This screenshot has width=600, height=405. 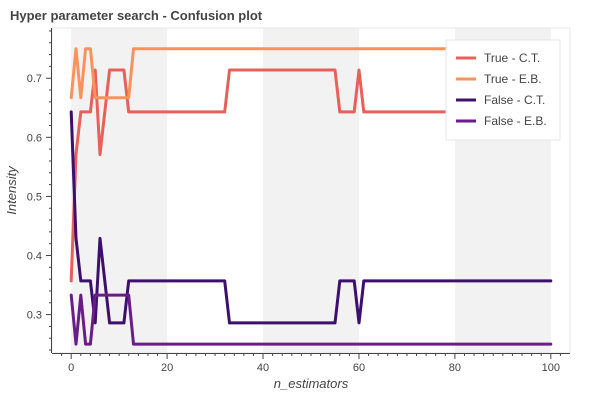 What do you see at coordinates (71, 368) in the screenshot?
I see `x-tick-label: 0` at bounding box center [71, 368].